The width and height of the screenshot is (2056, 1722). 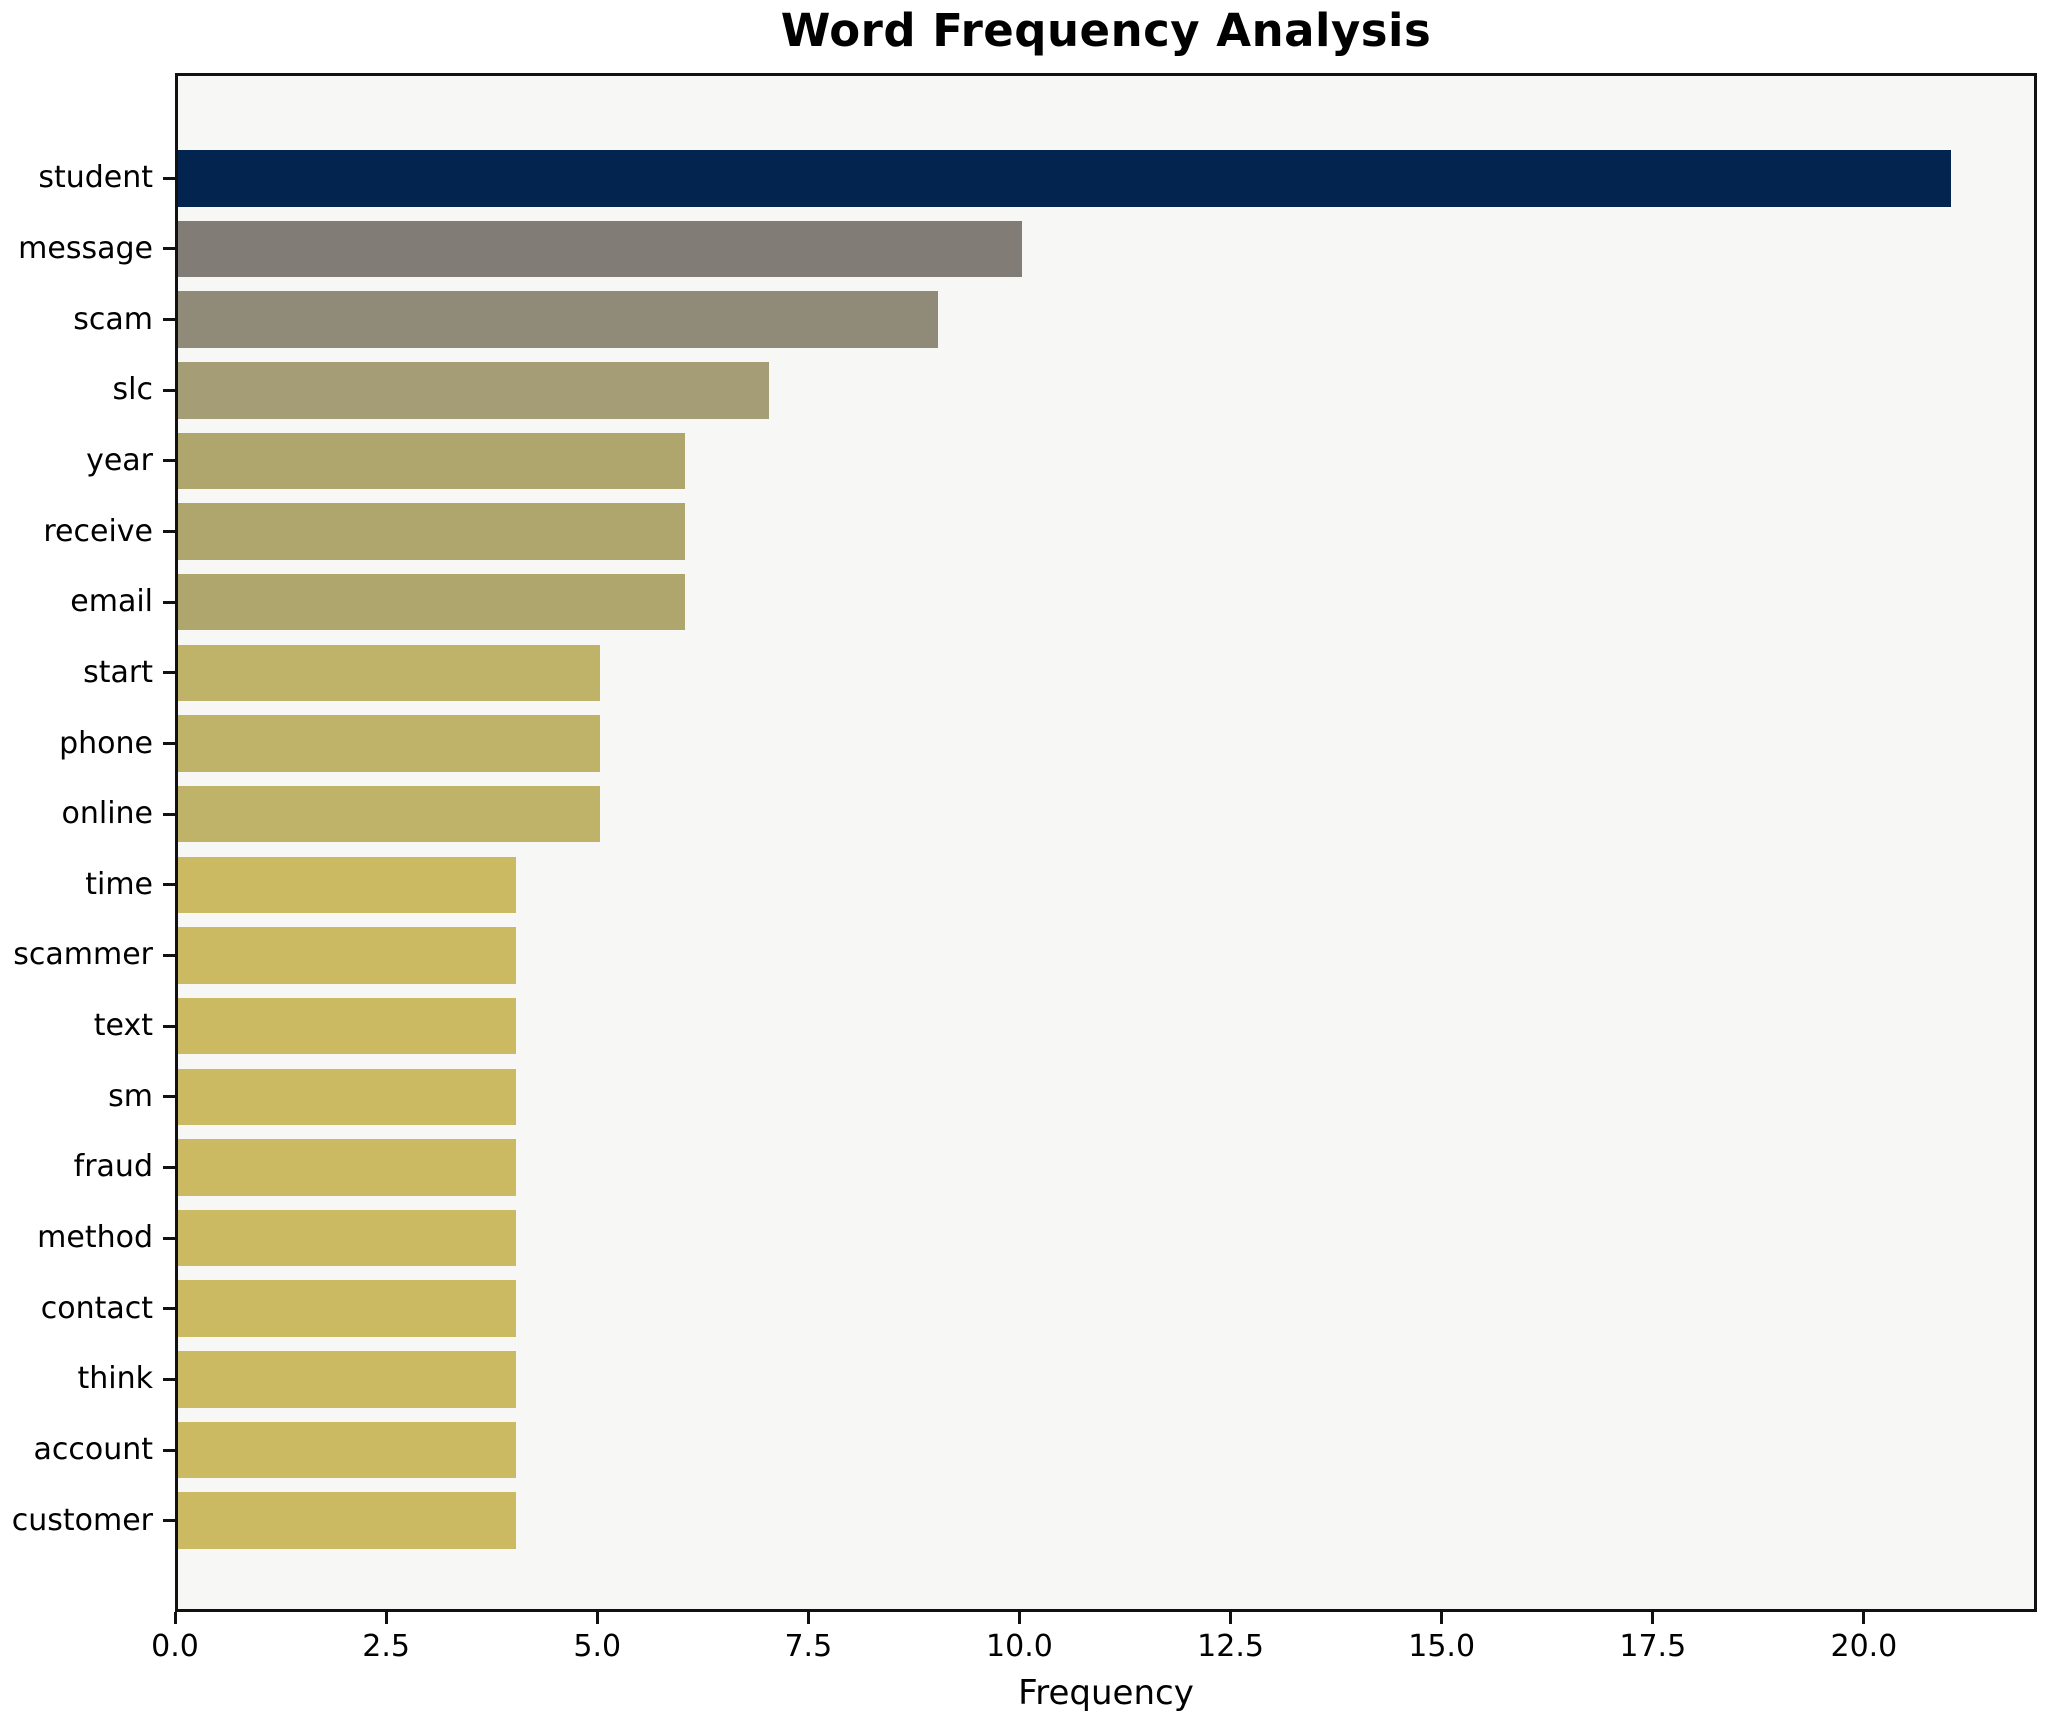 What do you see at coordinates (431, 531) in the screenshot?
I see `bar-receive` at bounding box center [431, 531].